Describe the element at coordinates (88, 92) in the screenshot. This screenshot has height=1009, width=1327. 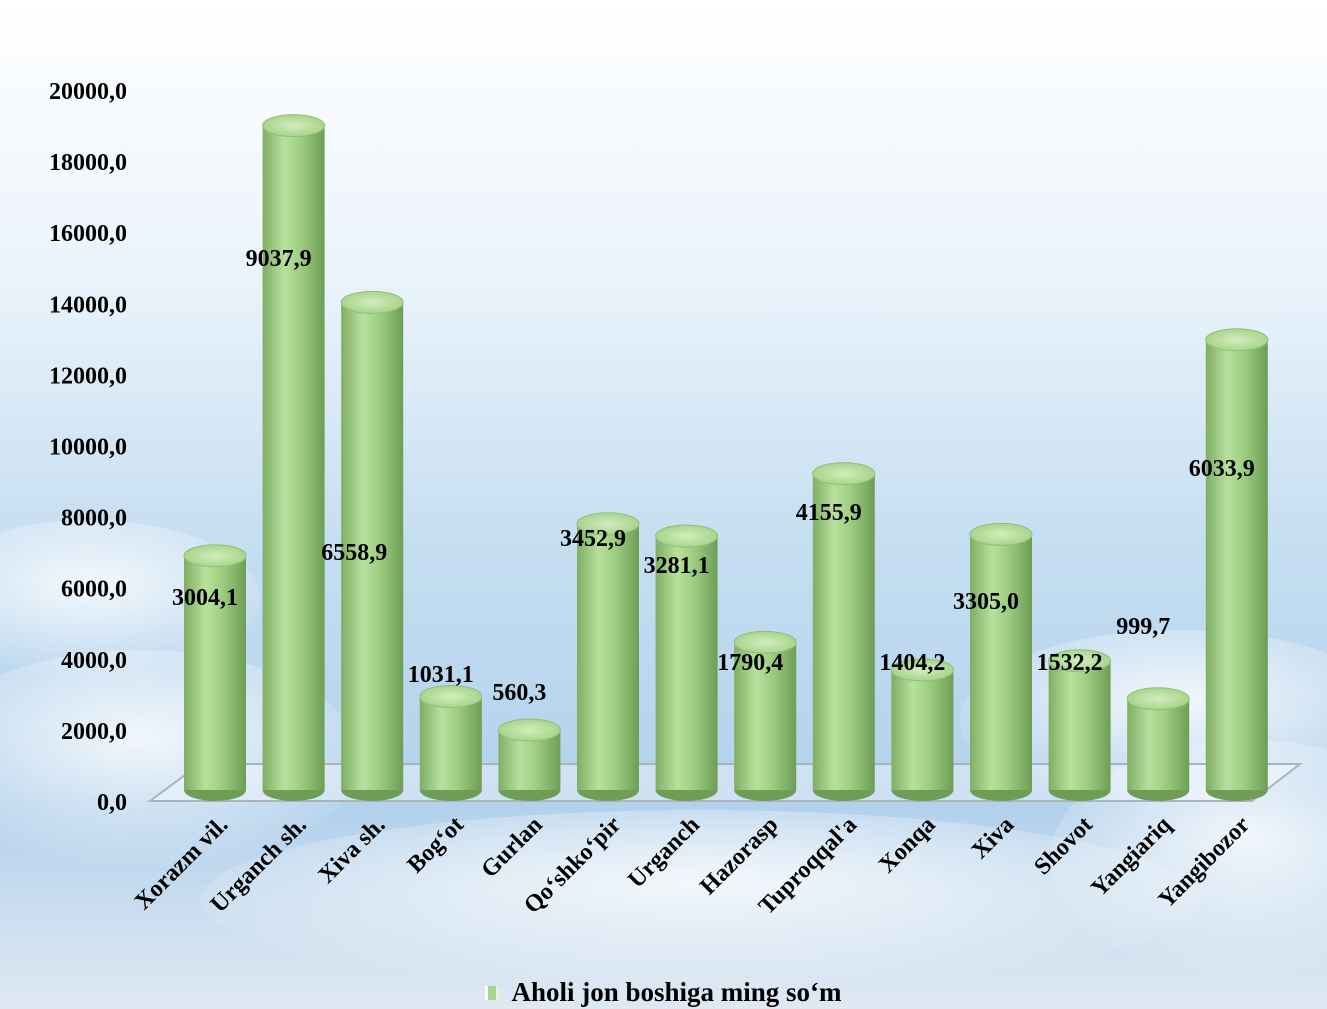
I see `y-tick-label: 20000,0` at that location.